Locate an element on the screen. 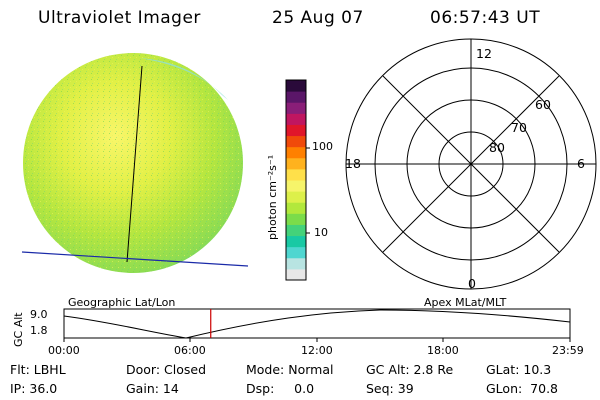 The height and width of the screenshot is (400, 600). colorbar-tick-100: 100 is located at coordinates (322, 146).